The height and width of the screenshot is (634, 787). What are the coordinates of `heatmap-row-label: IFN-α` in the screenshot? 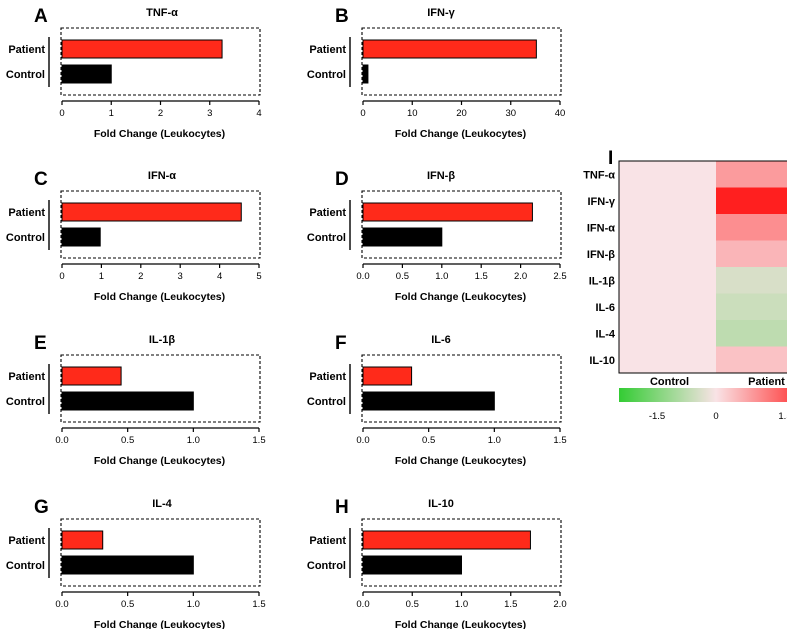 It's located at (601, 228).